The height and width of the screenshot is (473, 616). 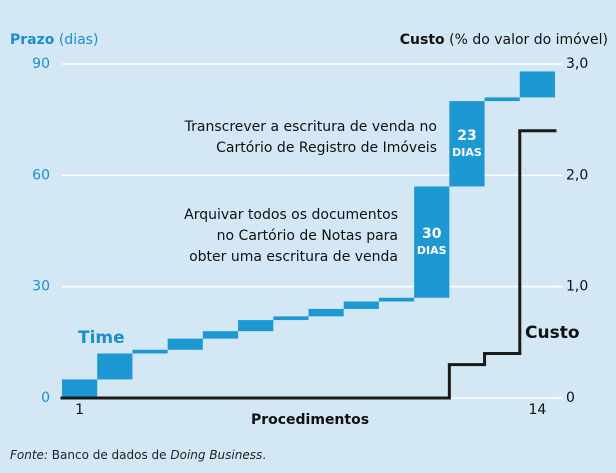 What do you see at coordinates (310, 127) in the screenshot?
I see `annotation: Transcrever a escritura de venda no` at bounding box center [310, 127].